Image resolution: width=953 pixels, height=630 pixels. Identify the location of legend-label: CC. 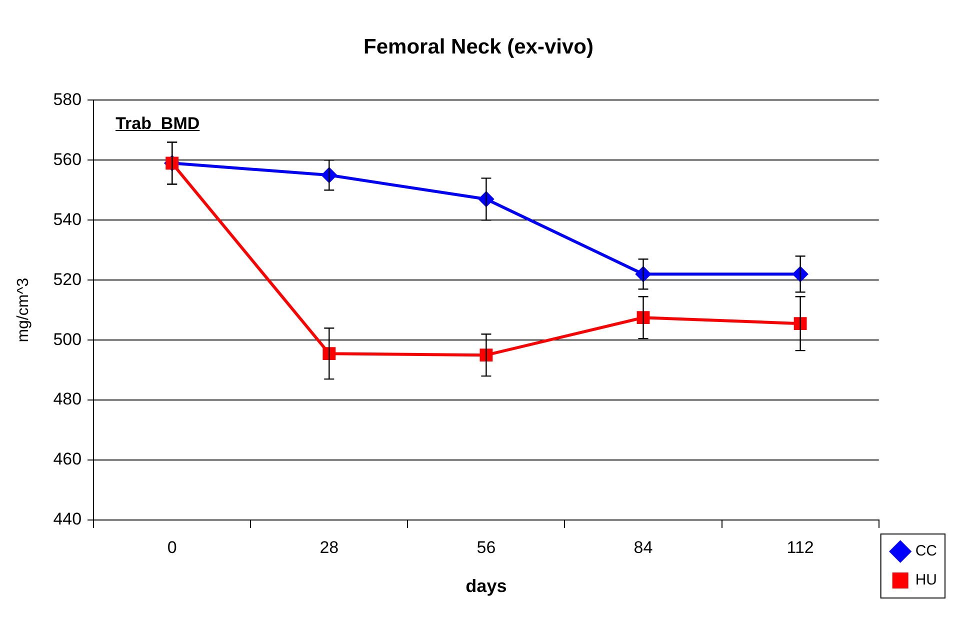
(926, 551).